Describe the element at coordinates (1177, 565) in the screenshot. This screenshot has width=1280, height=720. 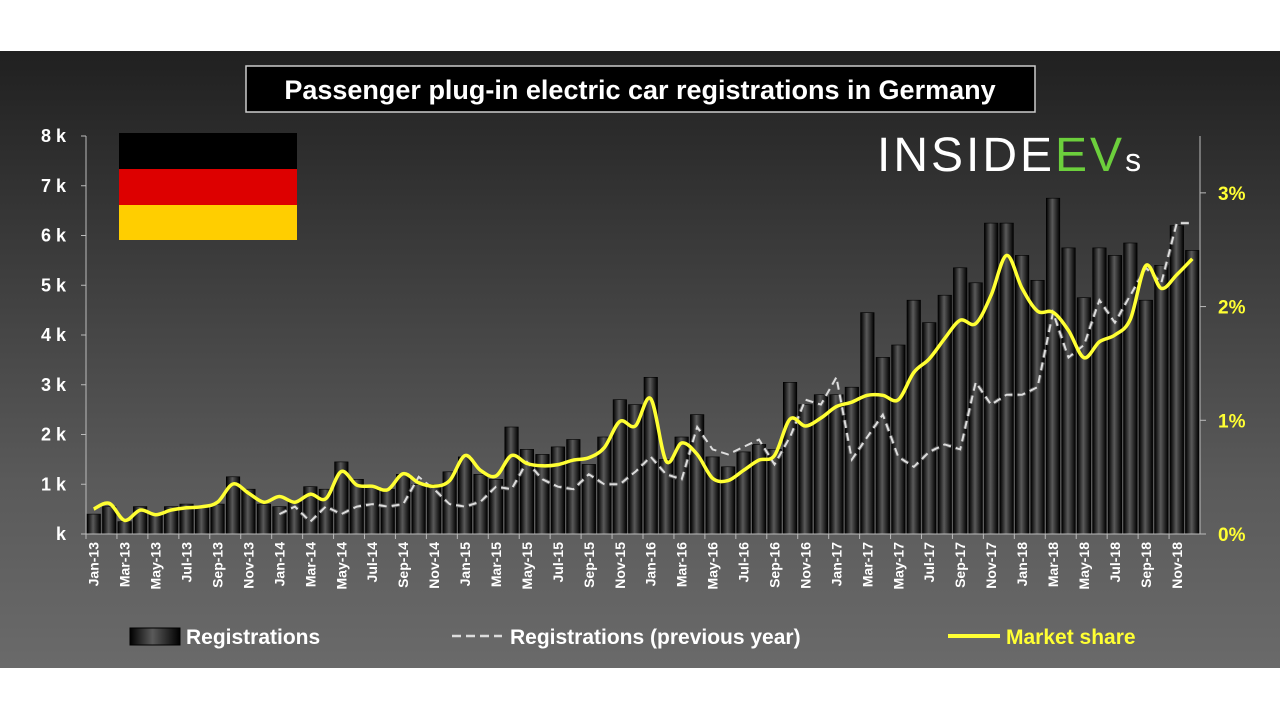
I see `x-tick-label: Nov-18` at that location.